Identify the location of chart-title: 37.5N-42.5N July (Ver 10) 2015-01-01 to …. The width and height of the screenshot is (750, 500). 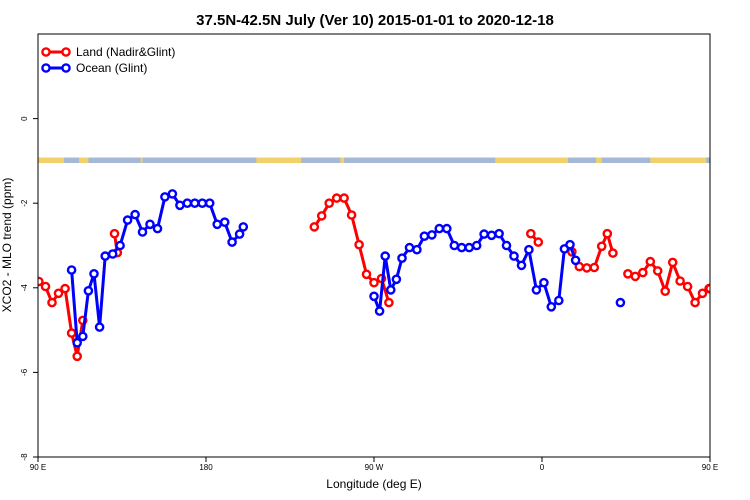
(375, 20).